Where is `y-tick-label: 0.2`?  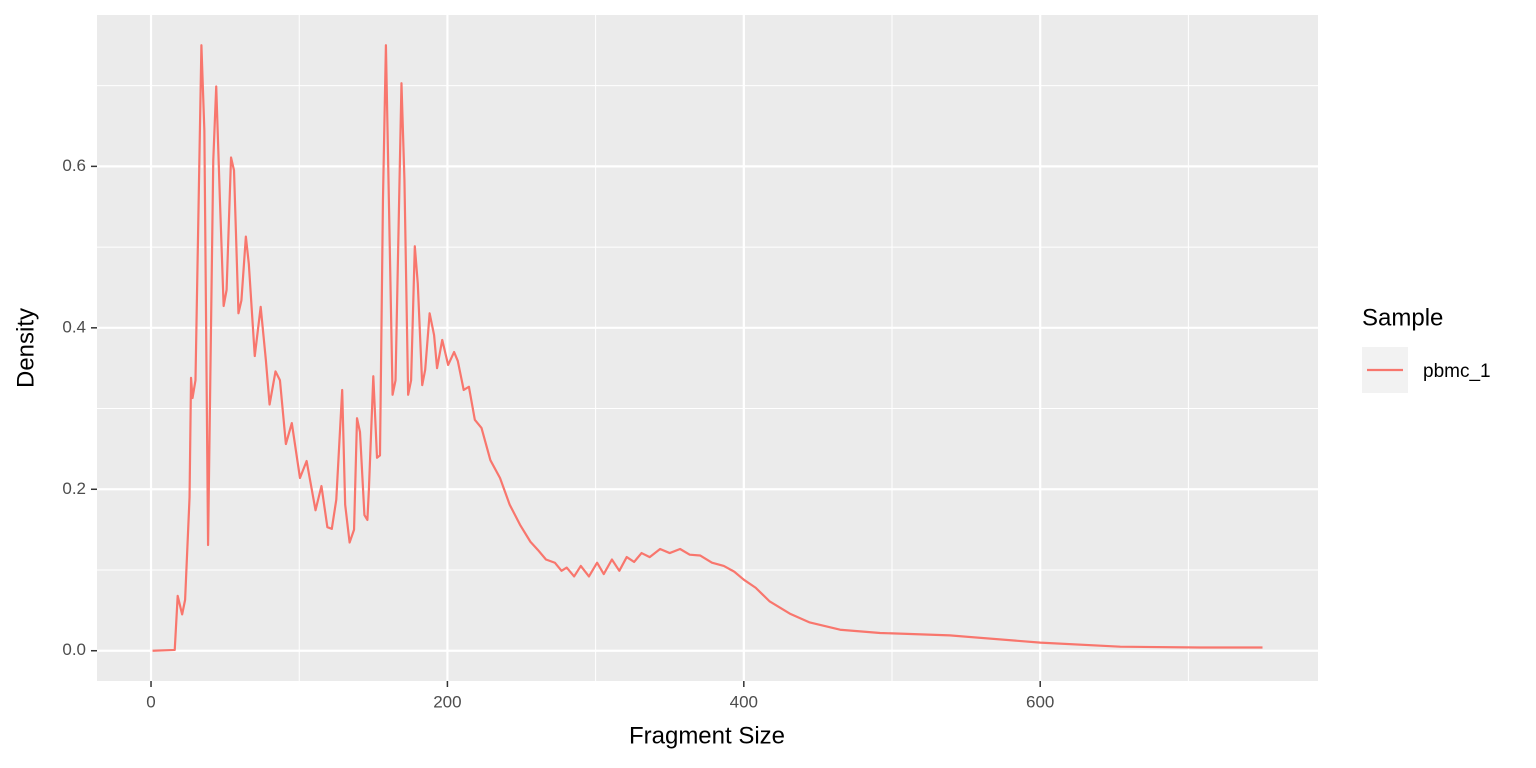 y-tick-label: 0.2 is located at coordinates (74, 488).